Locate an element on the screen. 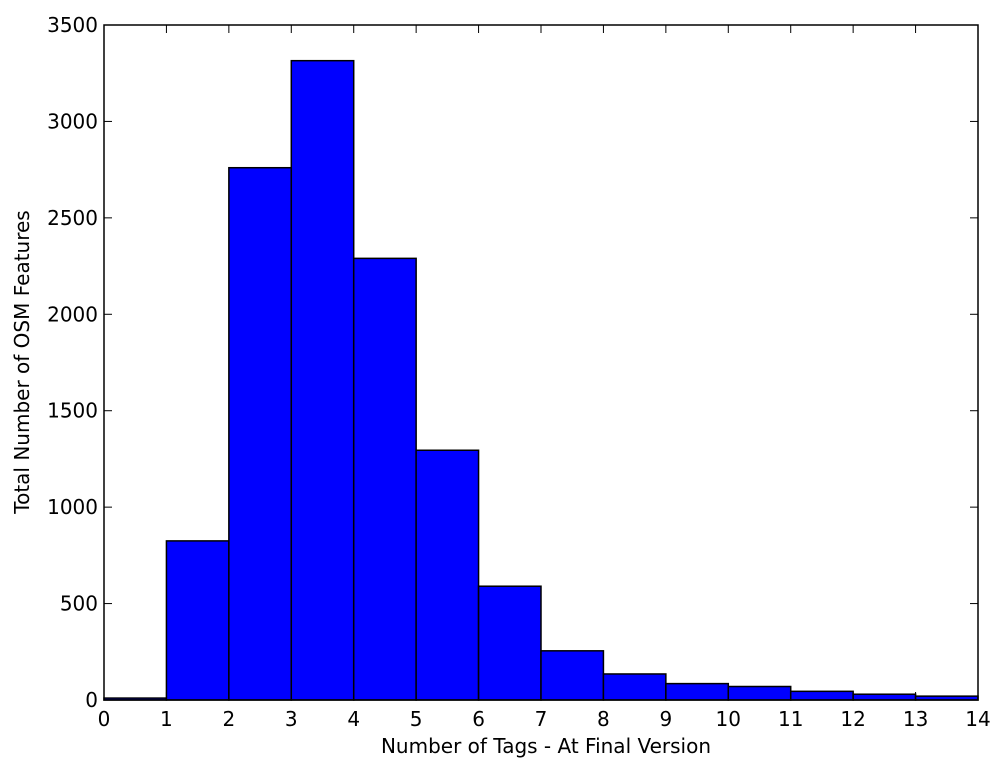  x-tick-label: 13 is located at coordinates (915, 719).